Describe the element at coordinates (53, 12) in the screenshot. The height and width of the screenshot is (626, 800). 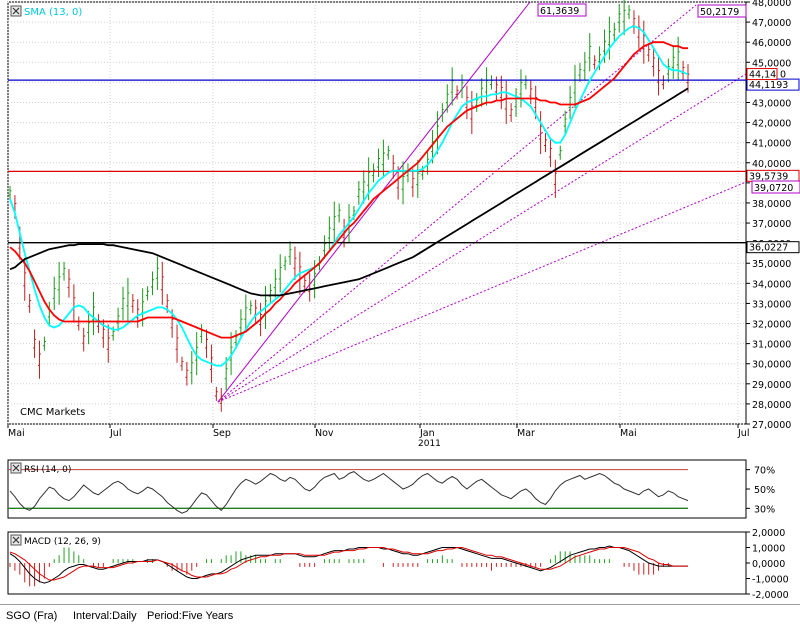
I see `sma-indicator-label: SMA (13, 0)` at that location.